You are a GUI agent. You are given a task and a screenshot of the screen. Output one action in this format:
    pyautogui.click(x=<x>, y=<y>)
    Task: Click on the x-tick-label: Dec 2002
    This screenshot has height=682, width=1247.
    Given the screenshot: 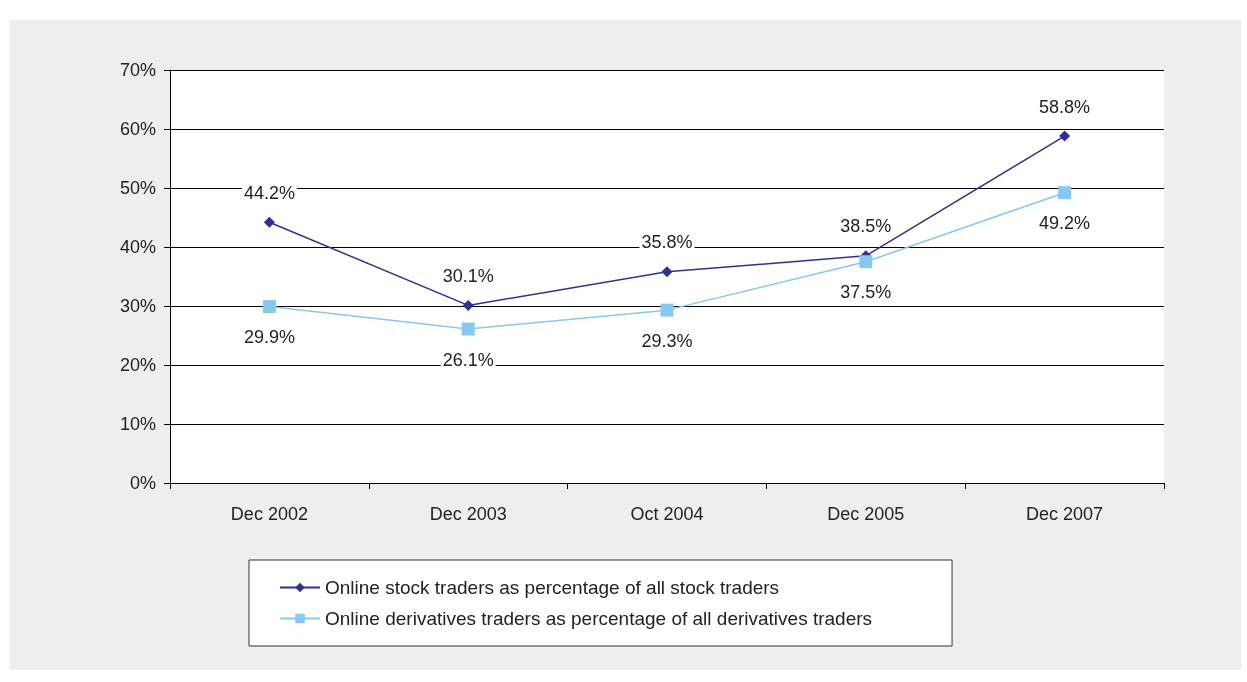 What is the action you would take?
    pyautogui.click(x=269, y=514)
    